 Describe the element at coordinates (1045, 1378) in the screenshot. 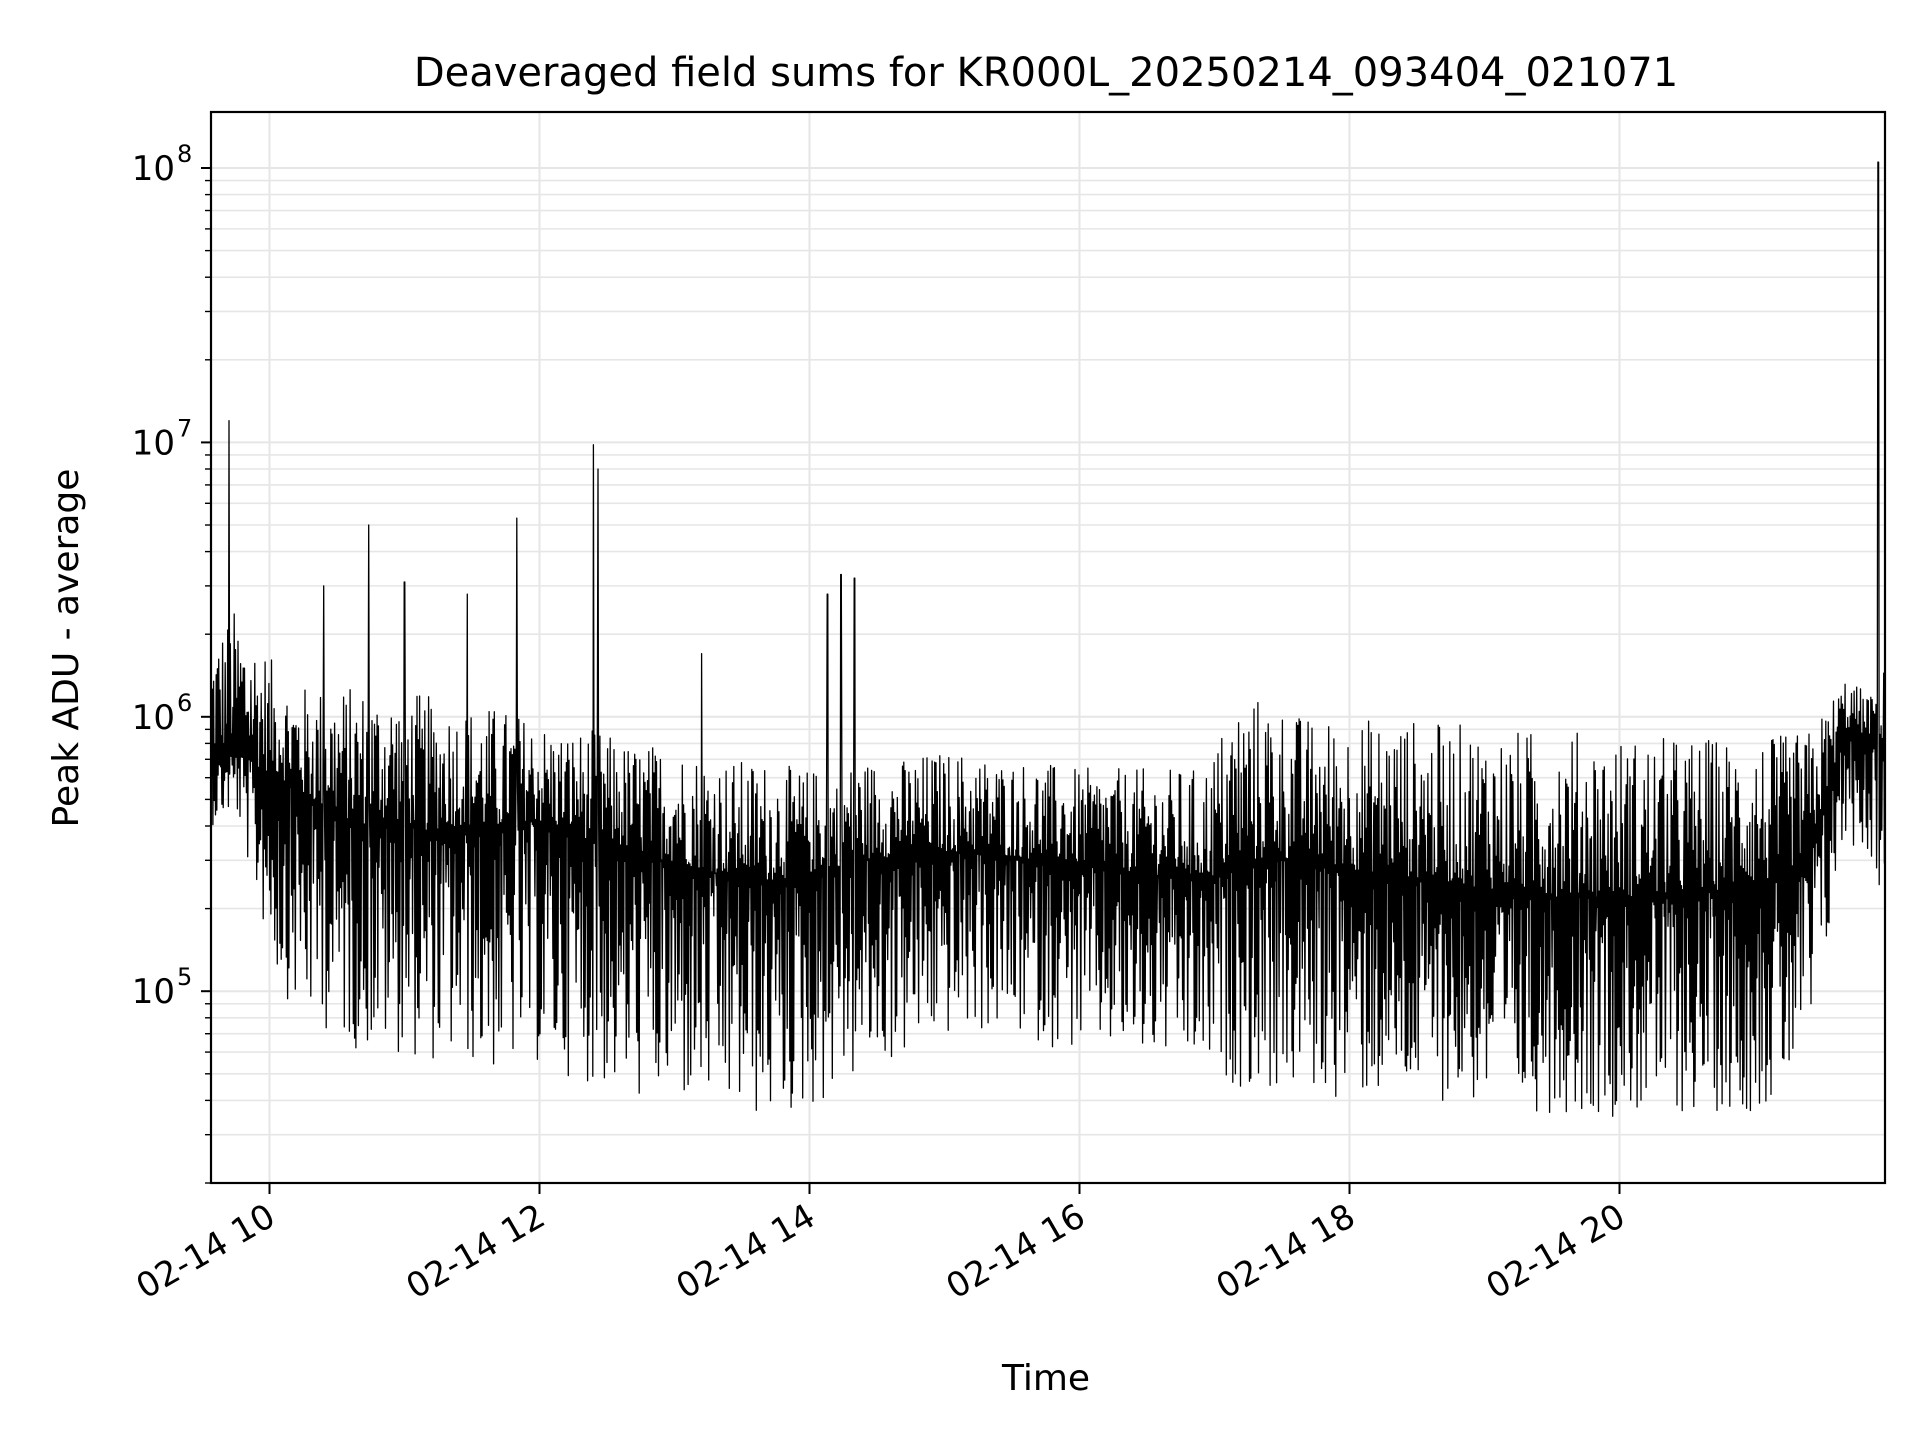

I see `x-axis-label: Time` at that location.